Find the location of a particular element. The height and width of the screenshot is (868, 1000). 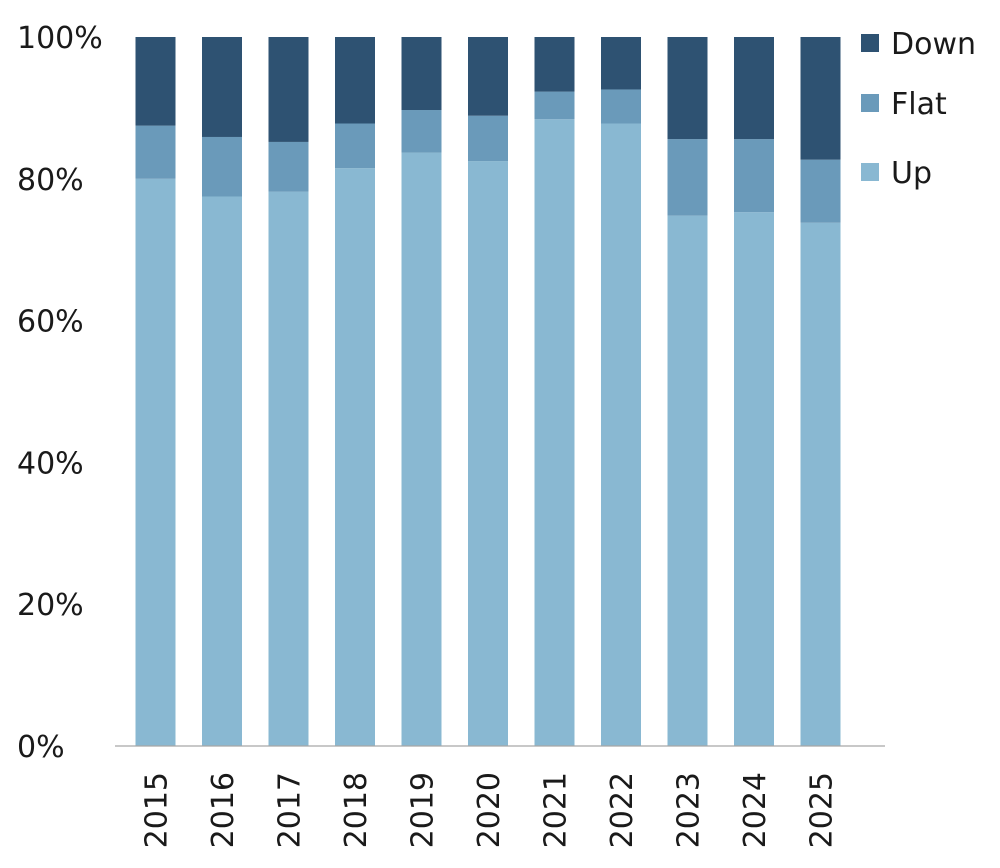

bar-down-2015 is located at coordinates (155, 81).